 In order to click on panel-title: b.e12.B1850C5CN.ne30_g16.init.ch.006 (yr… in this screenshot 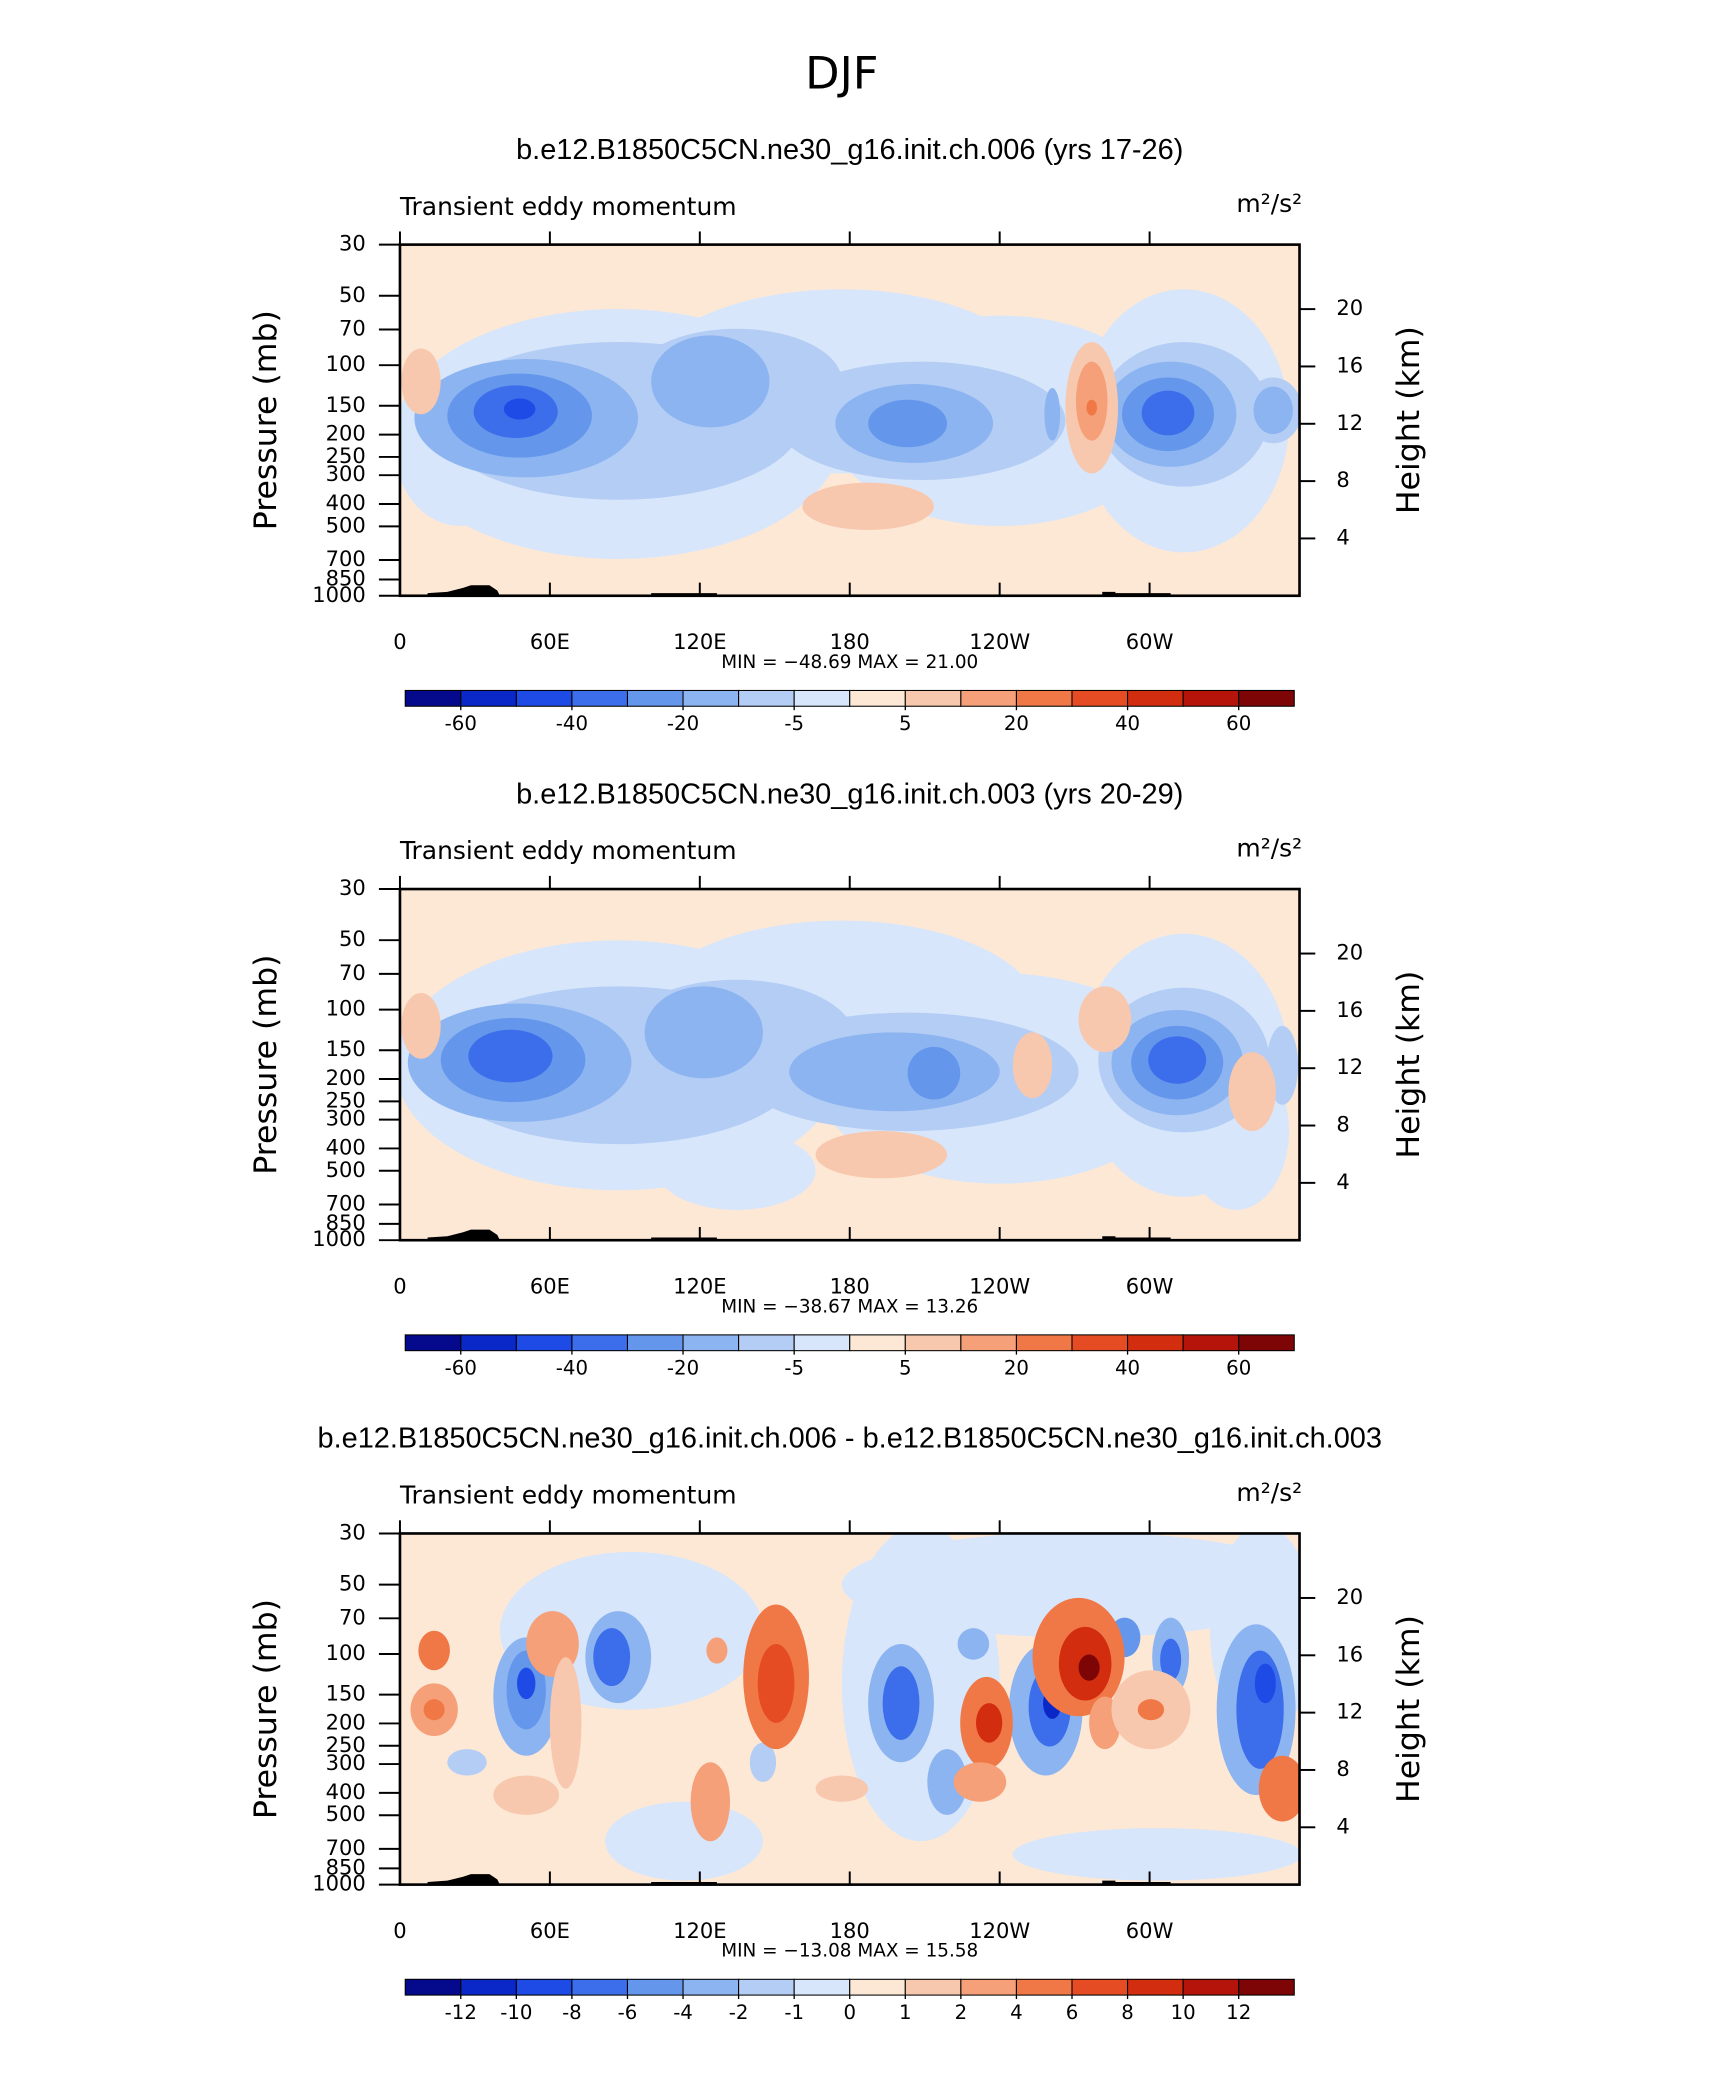, I will do `click(849, 150)`.